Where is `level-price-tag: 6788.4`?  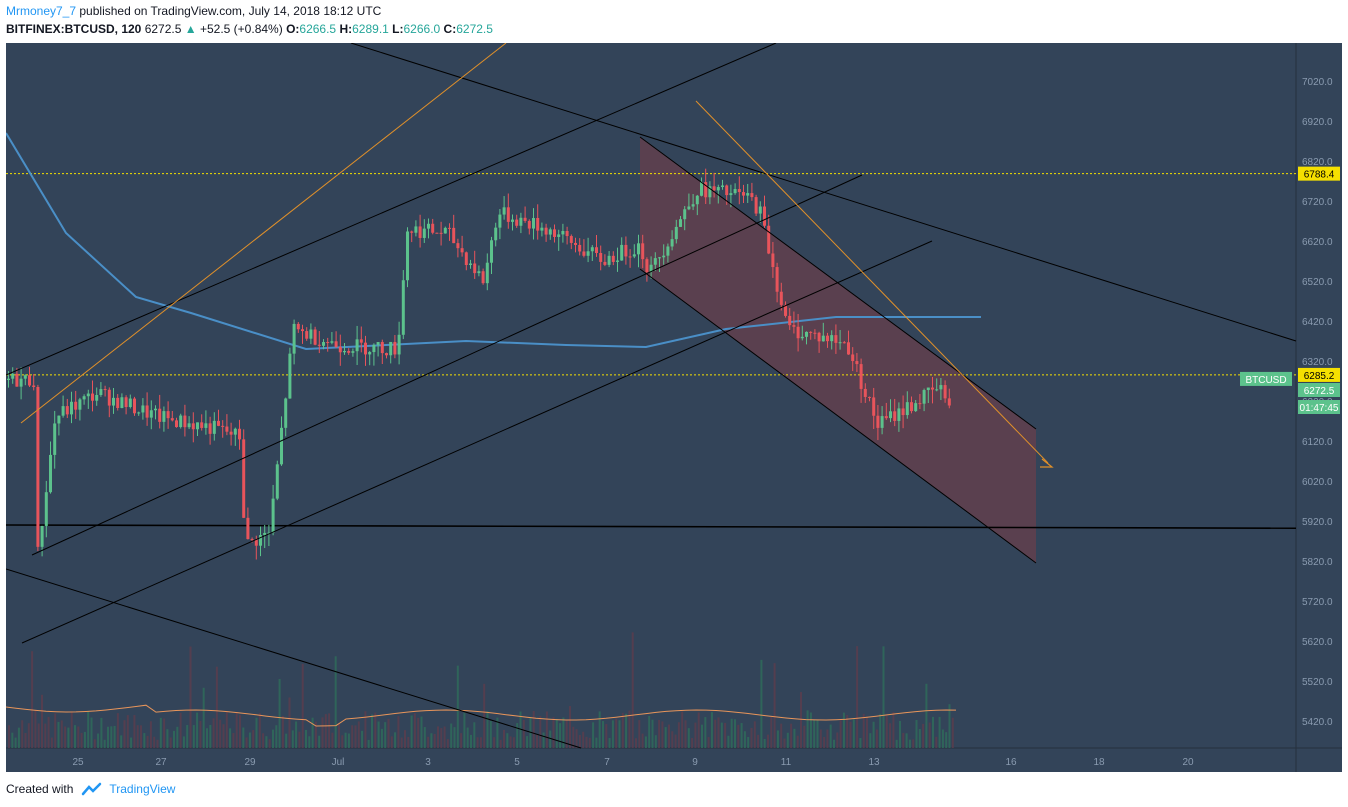
level-price-tag: 6788.4 is located at coordinates (1319, 175).